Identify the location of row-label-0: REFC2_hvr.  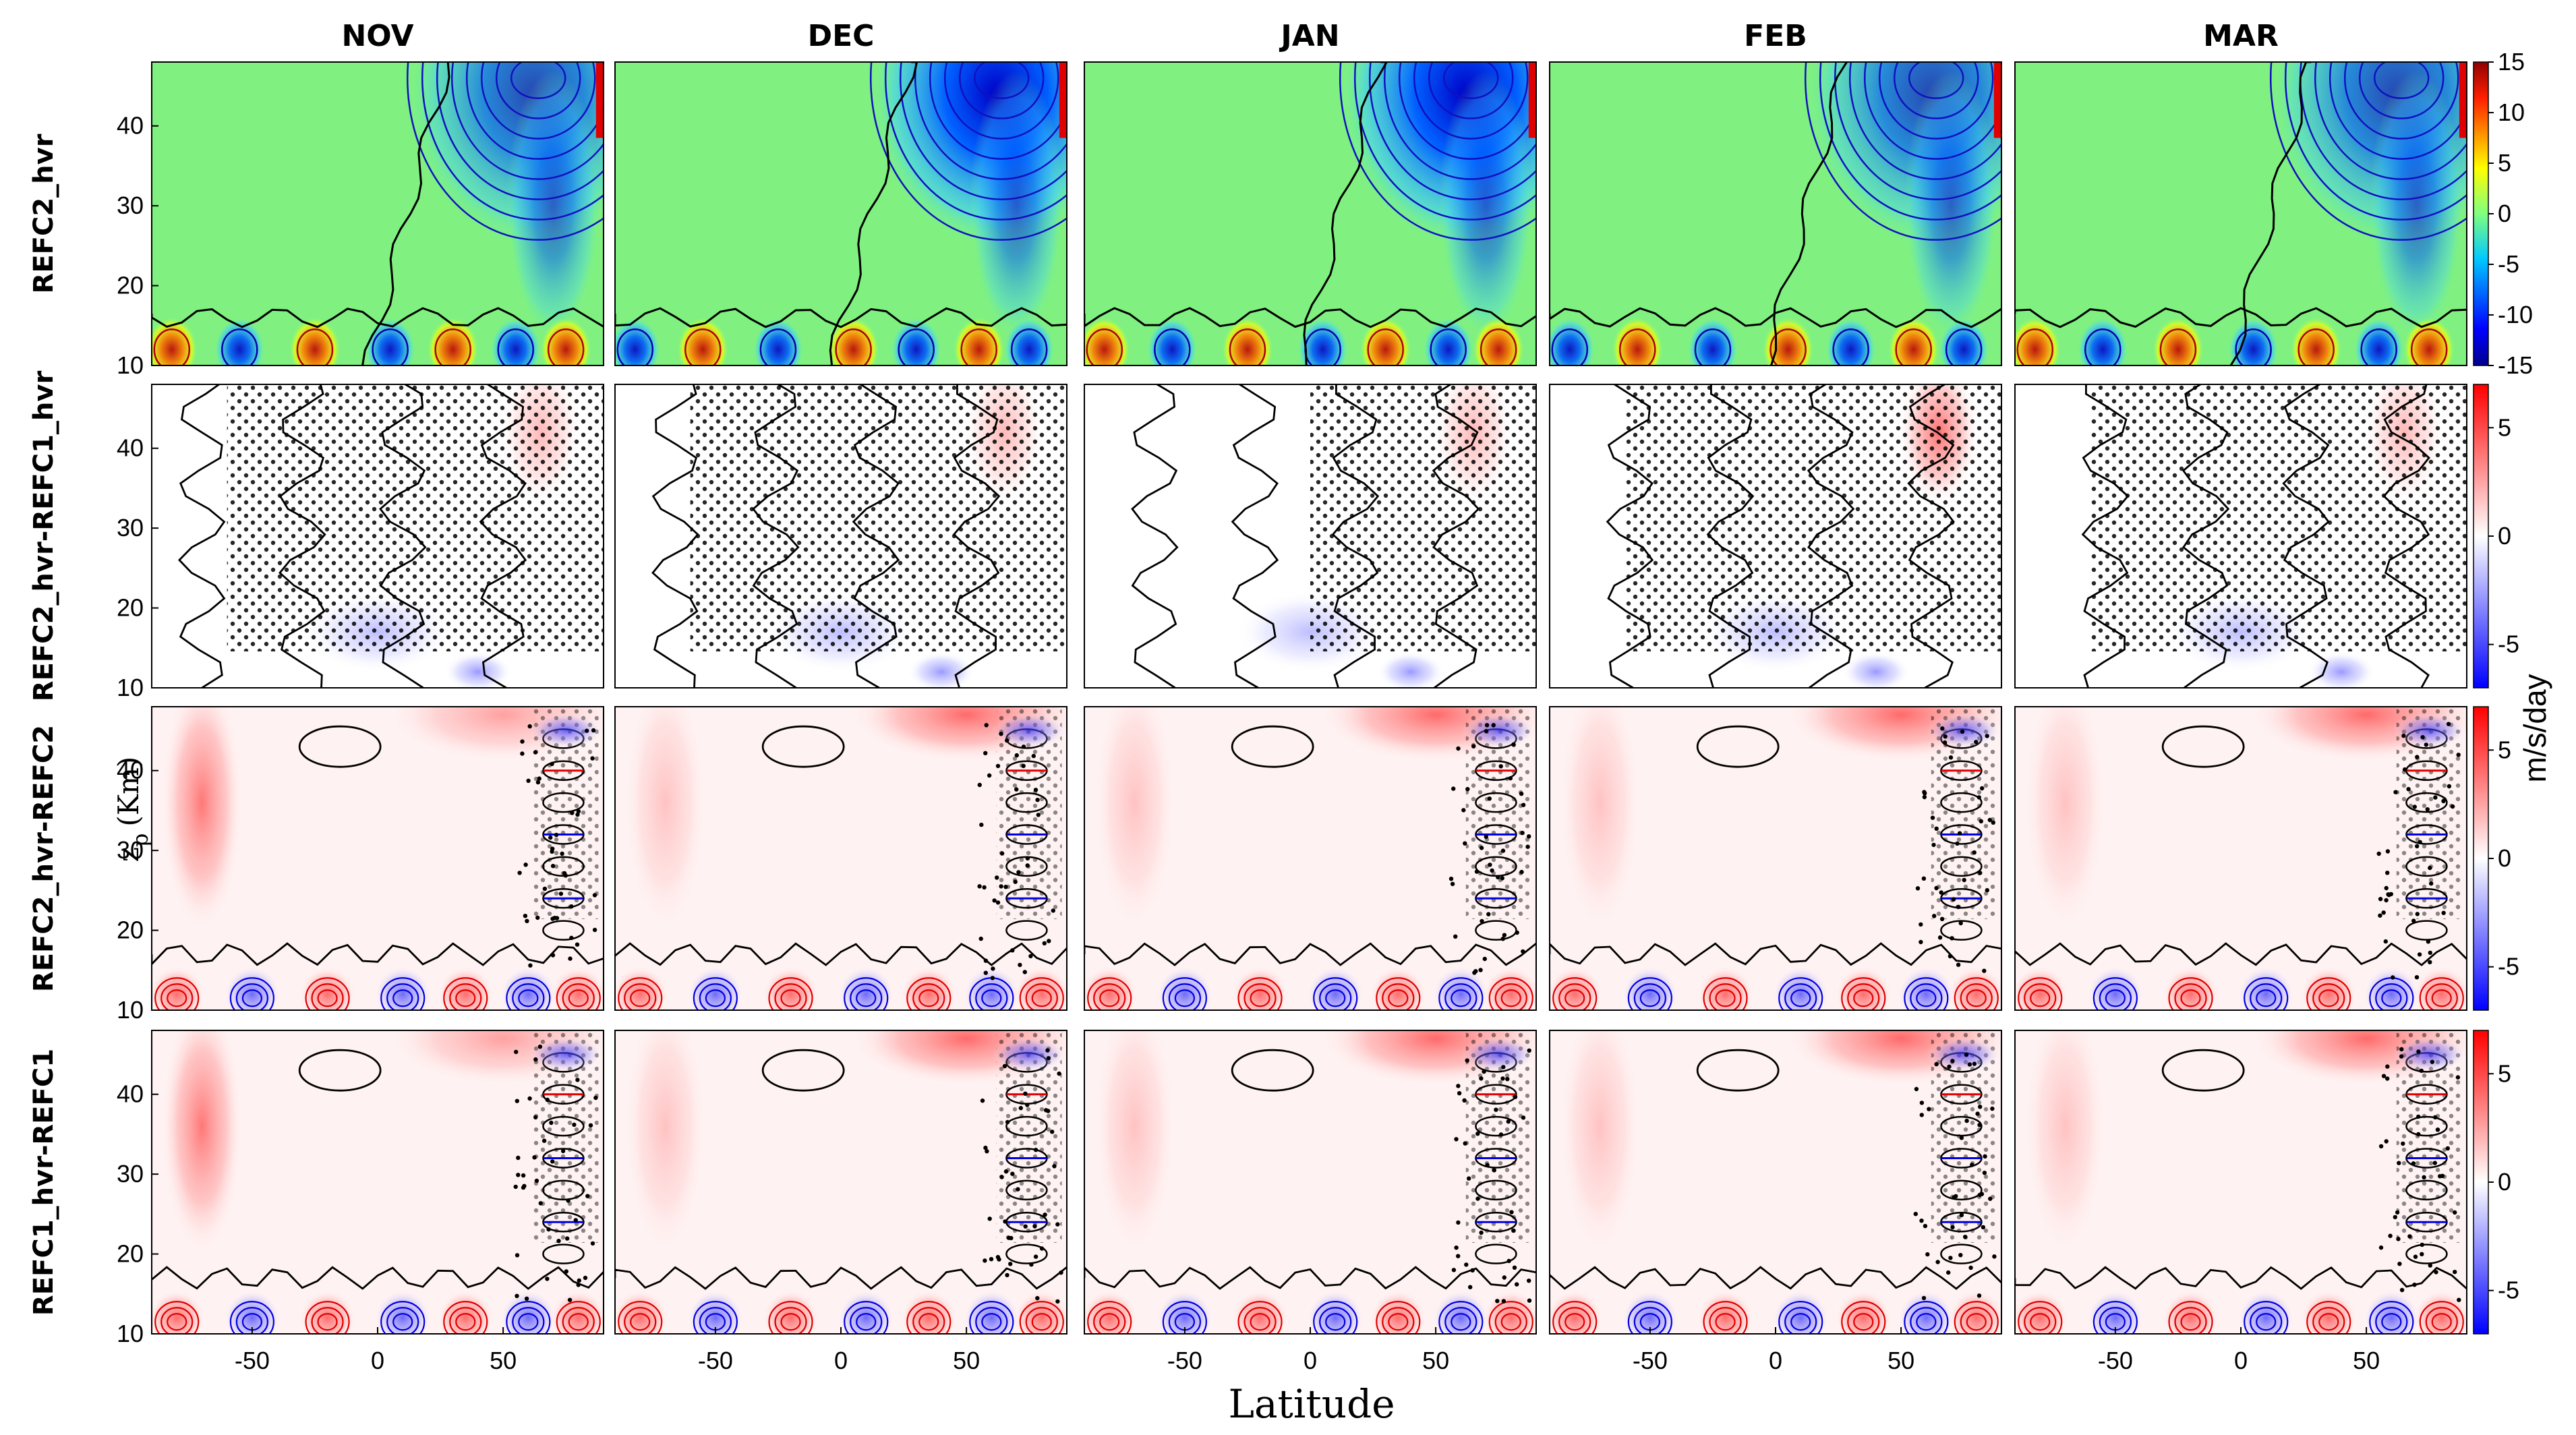
(43, 213).